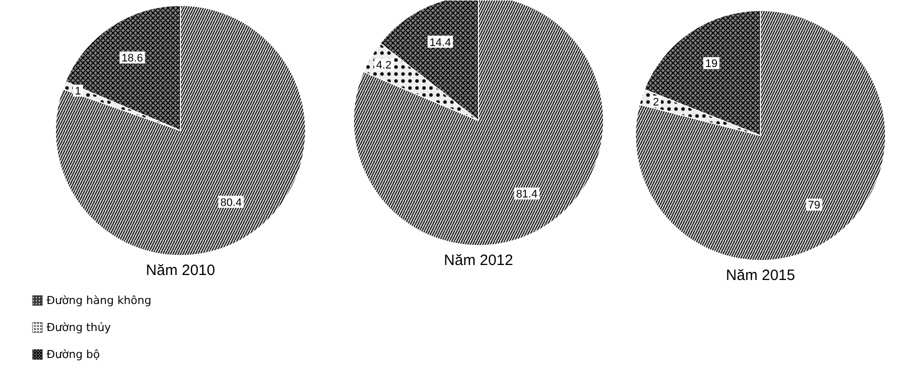 The image size is (902, 378). Describe the element at coordinates (655, 102) in the screenshot. I see `data-label: 2` at that location.